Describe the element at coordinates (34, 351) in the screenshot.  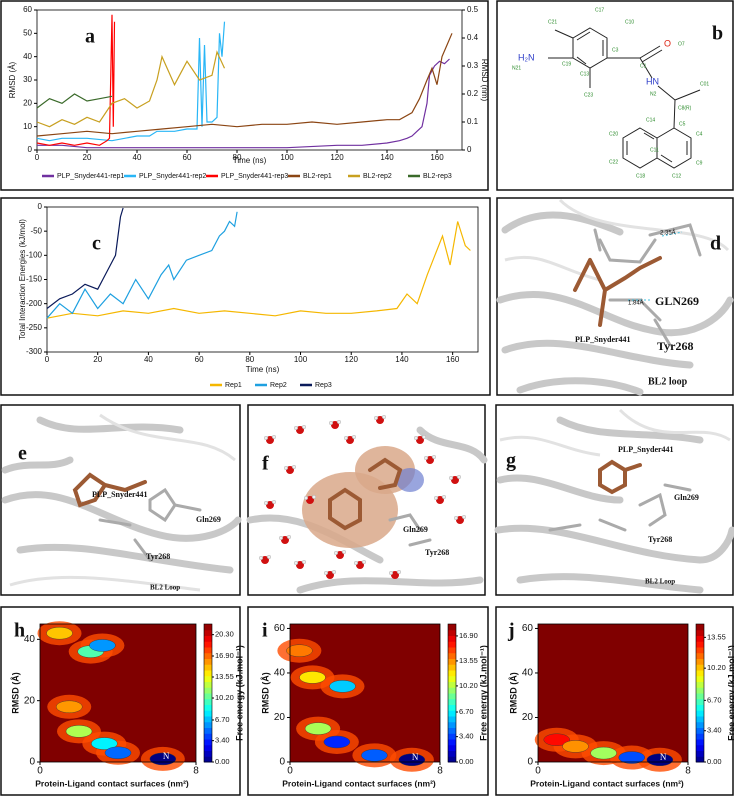
I see `y-tick-label: -300` at that location.